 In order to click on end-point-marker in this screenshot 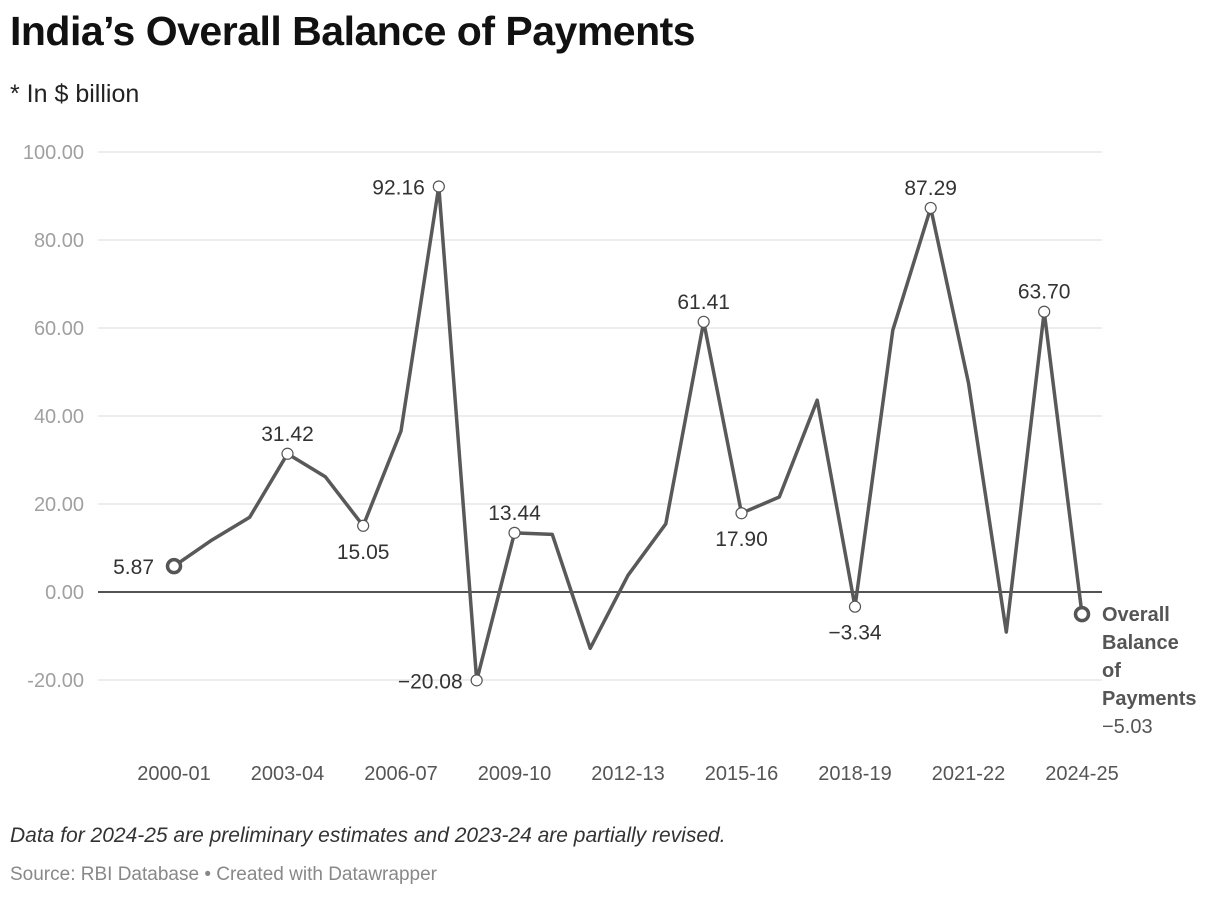, I will do `click(1082, 614)`.